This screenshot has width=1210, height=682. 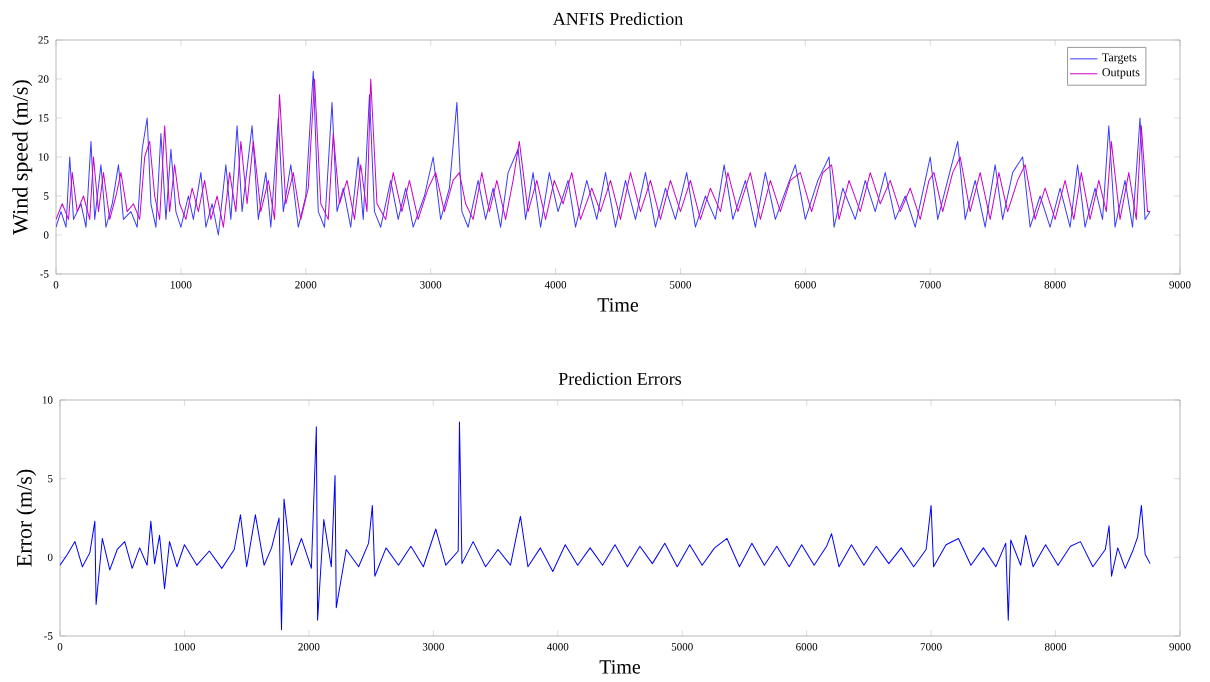 I want to click on chart-title: ANFIS Prediction, so click(x=617, y=18).